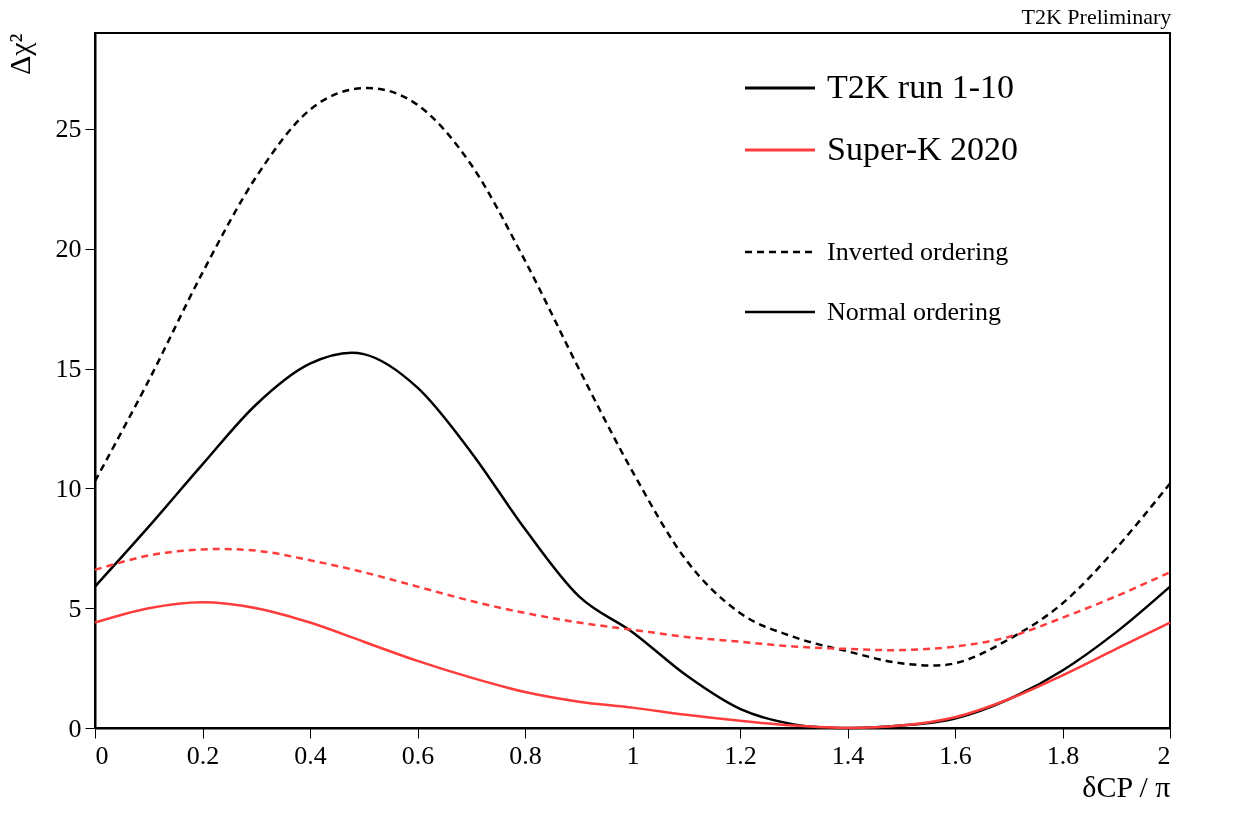  What do you see at coordinates (1063, 755) in the screenshot?
I see `x-tick-label: 1.8` at bounding box center [1063, 755].